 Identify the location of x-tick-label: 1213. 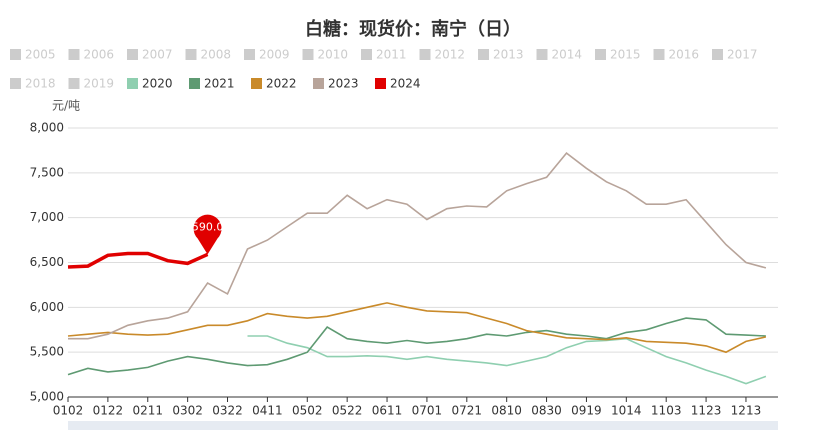
(746, 411).